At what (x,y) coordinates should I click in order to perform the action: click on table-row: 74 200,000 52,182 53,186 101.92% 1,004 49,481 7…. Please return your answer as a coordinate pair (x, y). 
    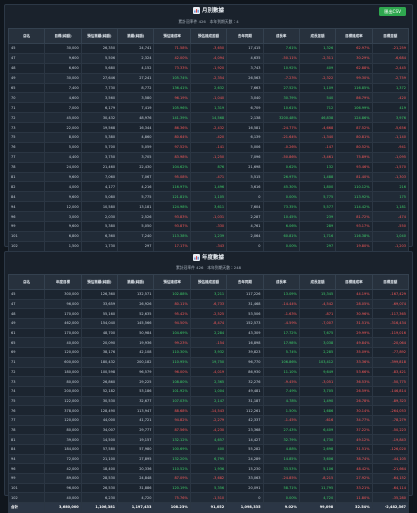
    Looking at the image, I should click on (208, 391).